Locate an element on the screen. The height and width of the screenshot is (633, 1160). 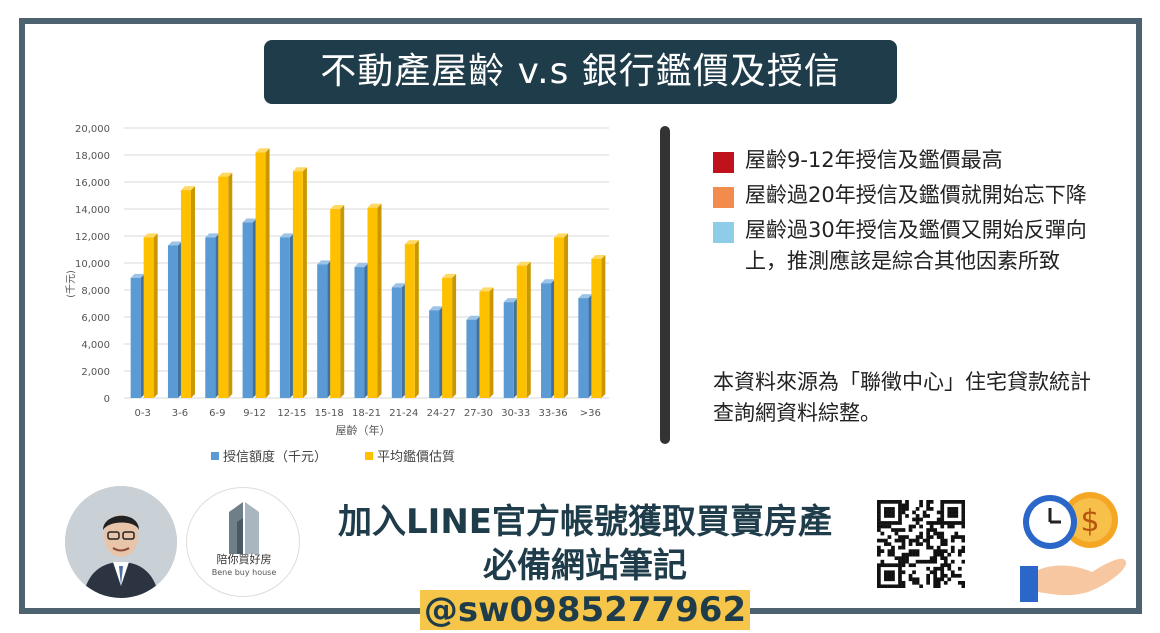
x-axis-label: 屋齡（年） is located at coordinates (363, 430).